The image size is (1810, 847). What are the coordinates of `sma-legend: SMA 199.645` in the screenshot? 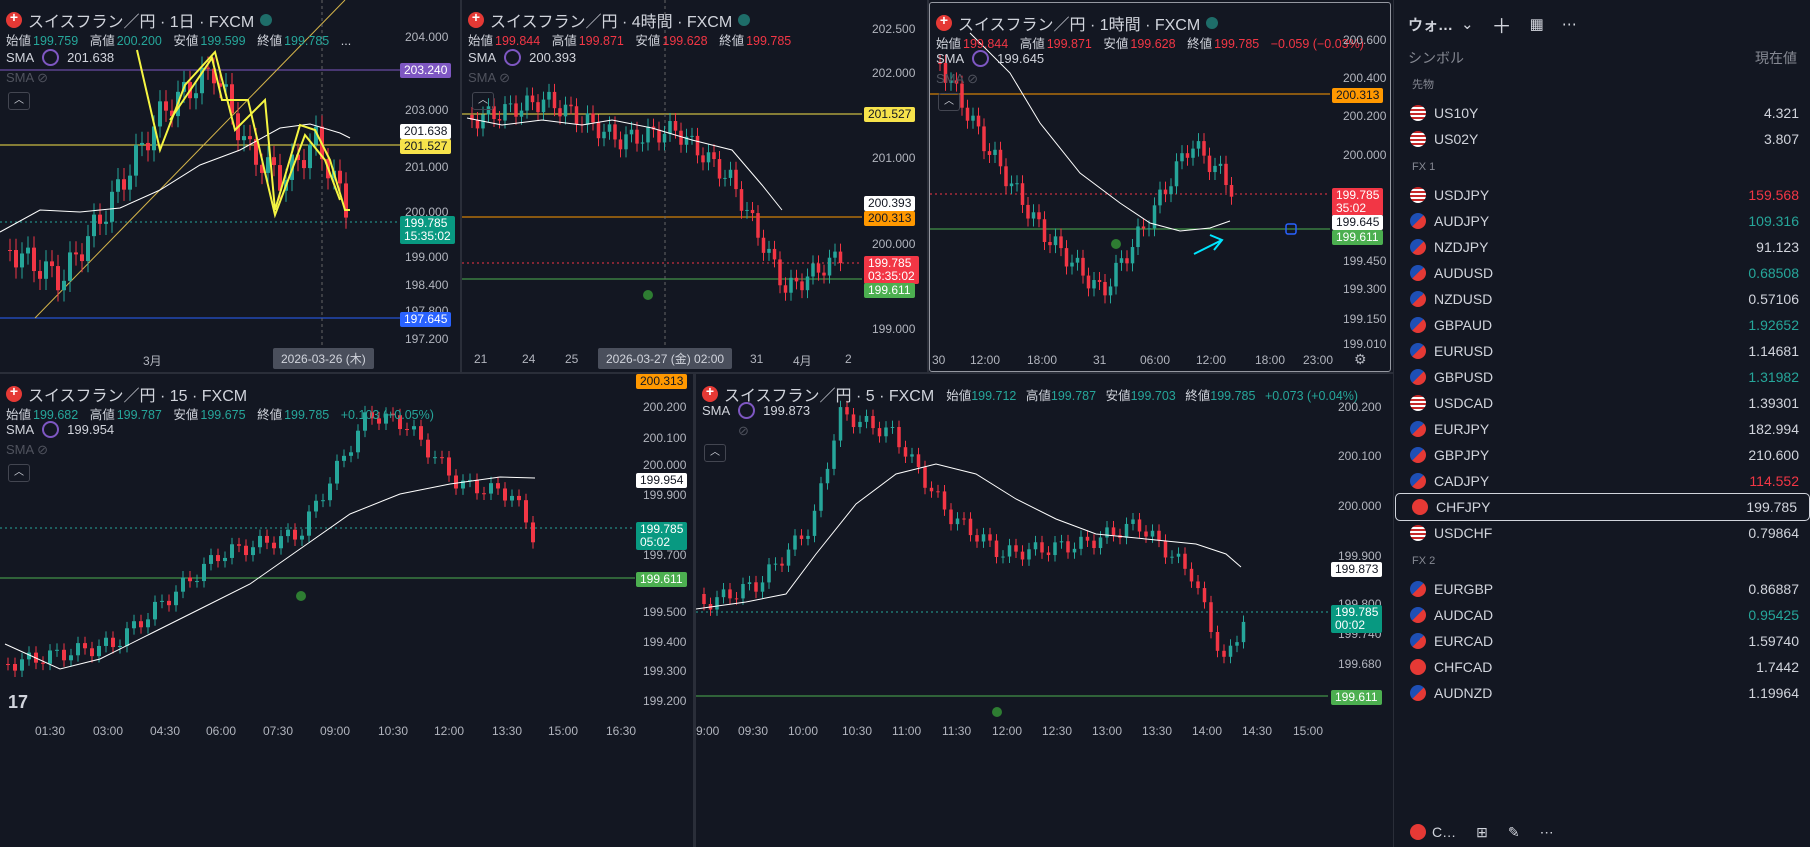 It's located at (990, 58).